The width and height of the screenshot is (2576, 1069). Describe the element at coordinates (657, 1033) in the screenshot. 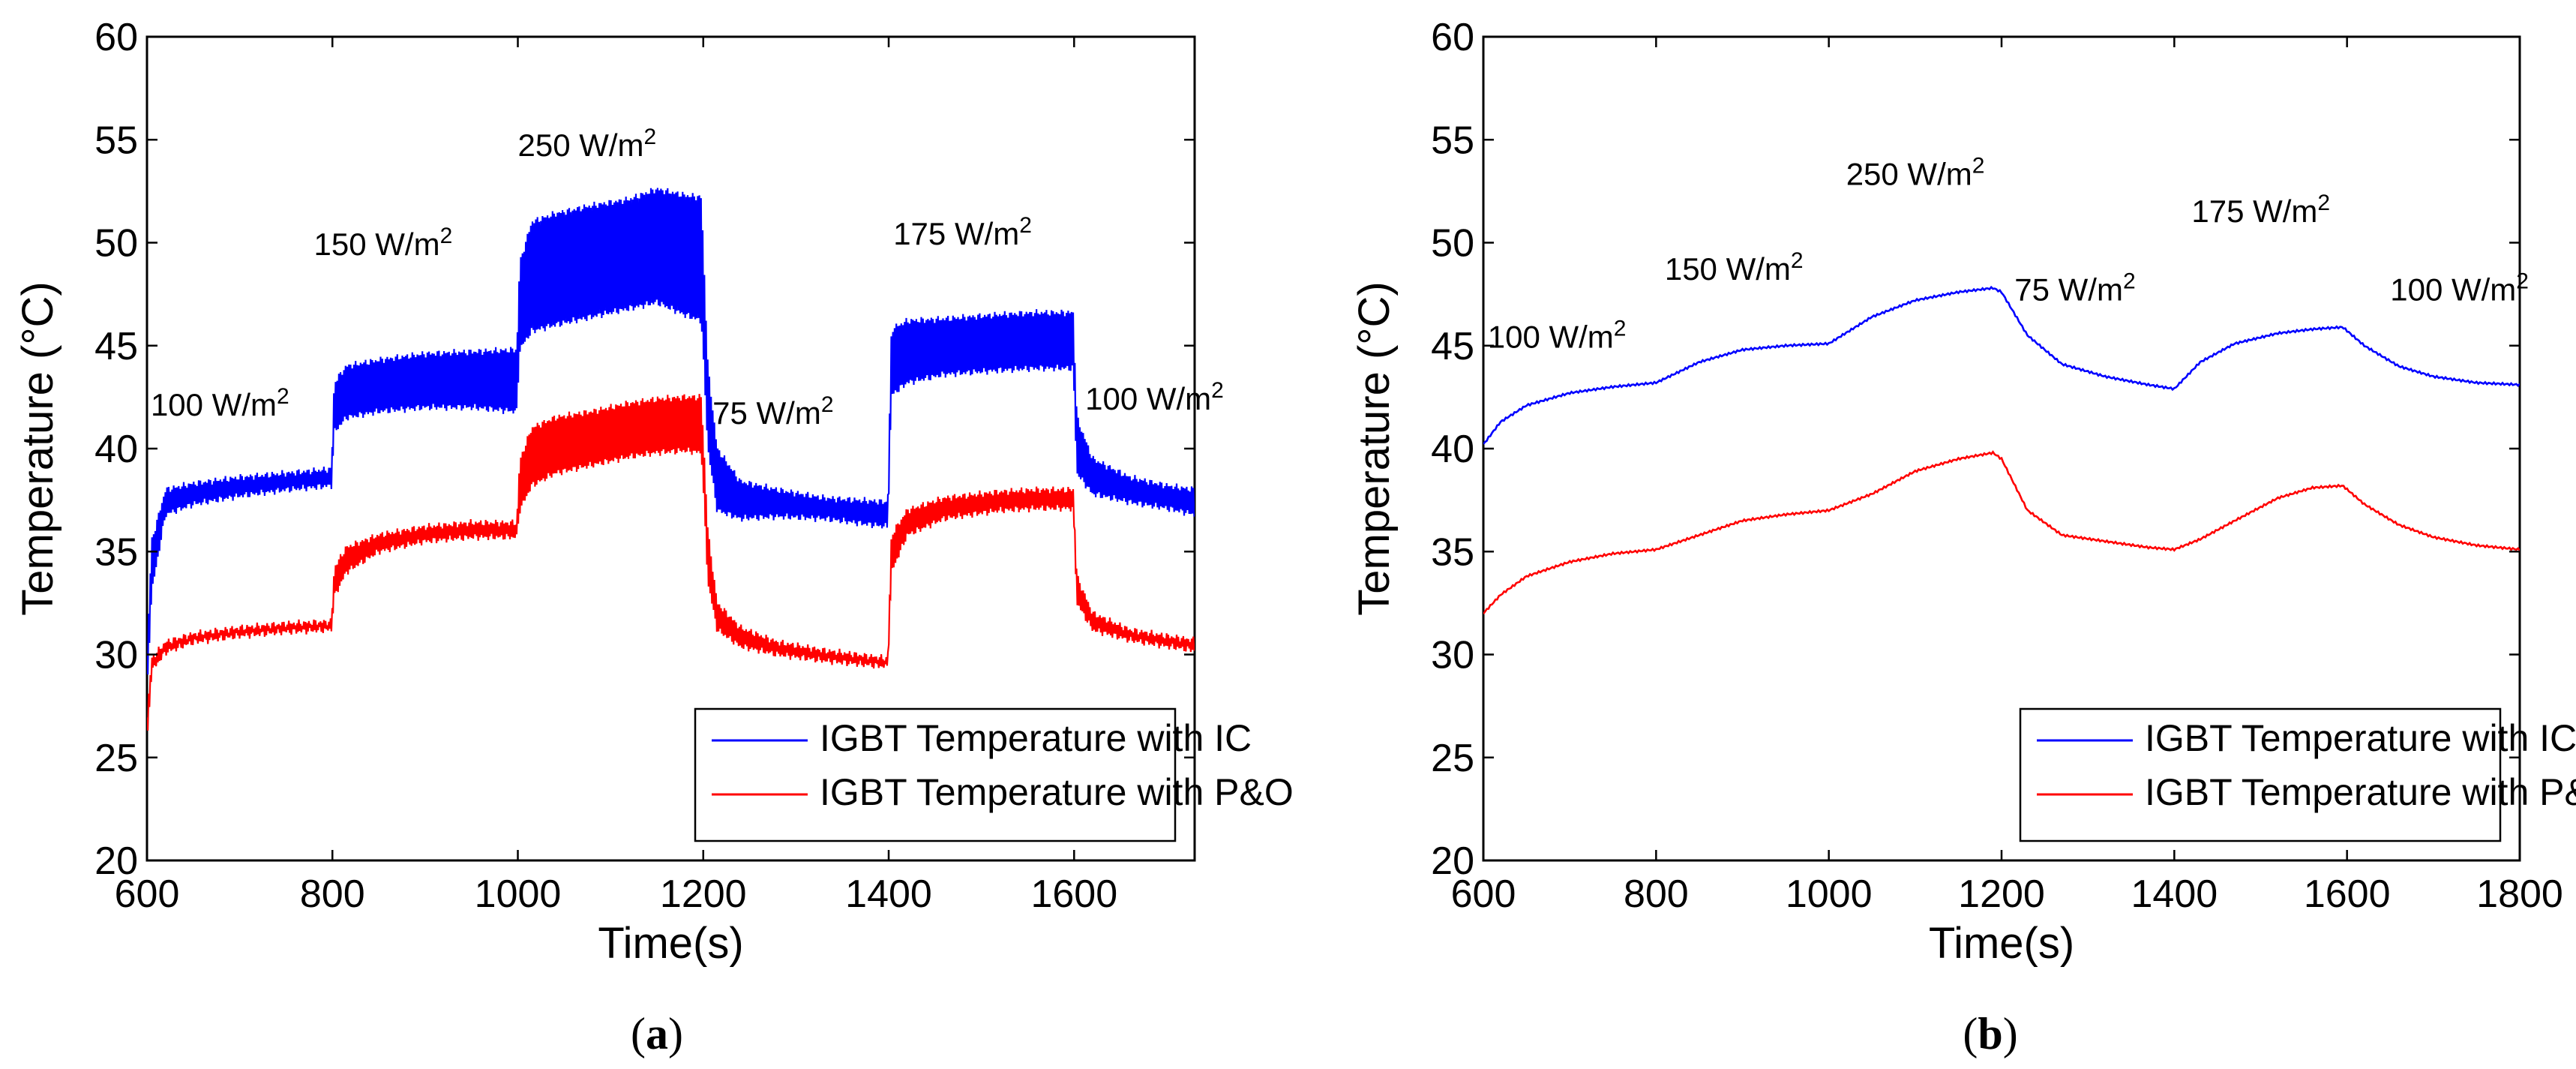

I see `panel-caption: (a)` at that location.